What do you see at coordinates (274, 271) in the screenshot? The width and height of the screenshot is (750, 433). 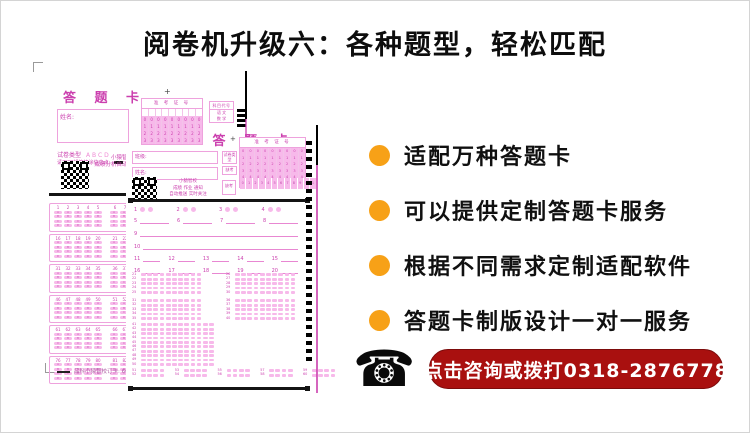 I see `question-number: 20` at bounding box center [274, 271].